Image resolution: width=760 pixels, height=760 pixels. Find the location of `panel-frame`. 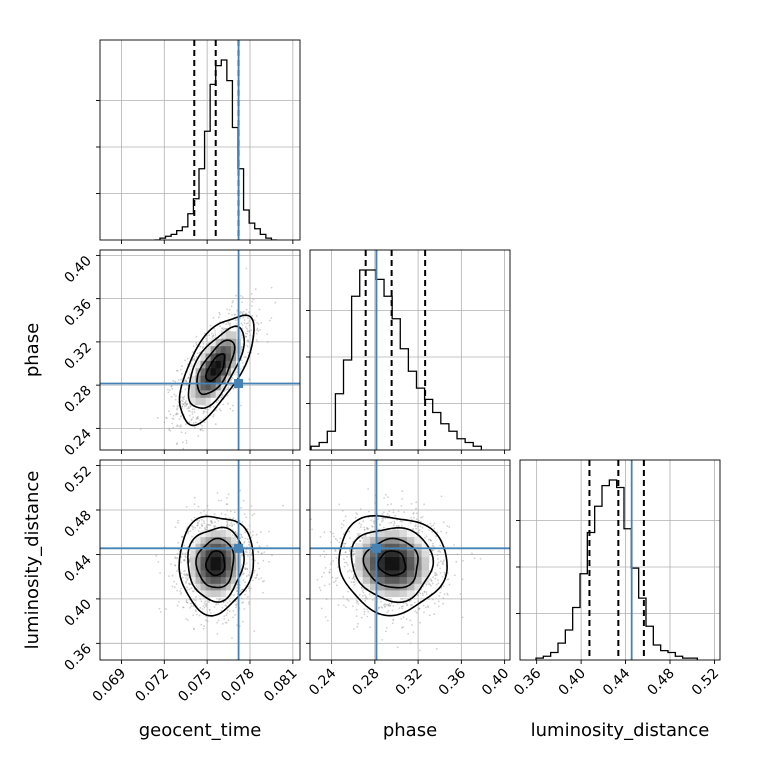

panel-frame is located at coordinates (200, 140).